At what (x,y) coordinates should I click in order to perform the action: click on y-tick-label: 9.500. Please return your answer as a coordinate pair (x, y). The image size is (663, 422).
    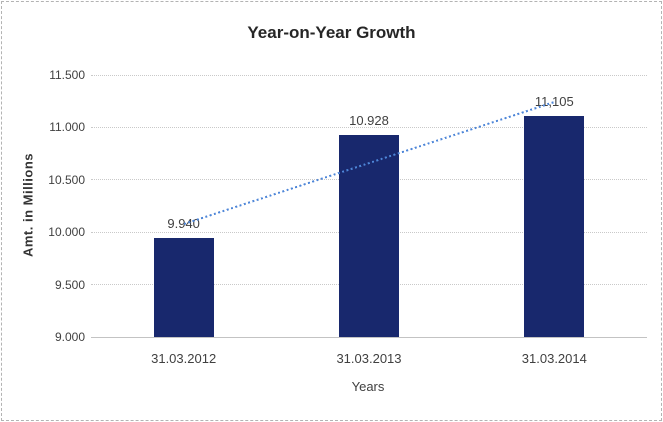
    Looking at the image, I should click on (69, 284).